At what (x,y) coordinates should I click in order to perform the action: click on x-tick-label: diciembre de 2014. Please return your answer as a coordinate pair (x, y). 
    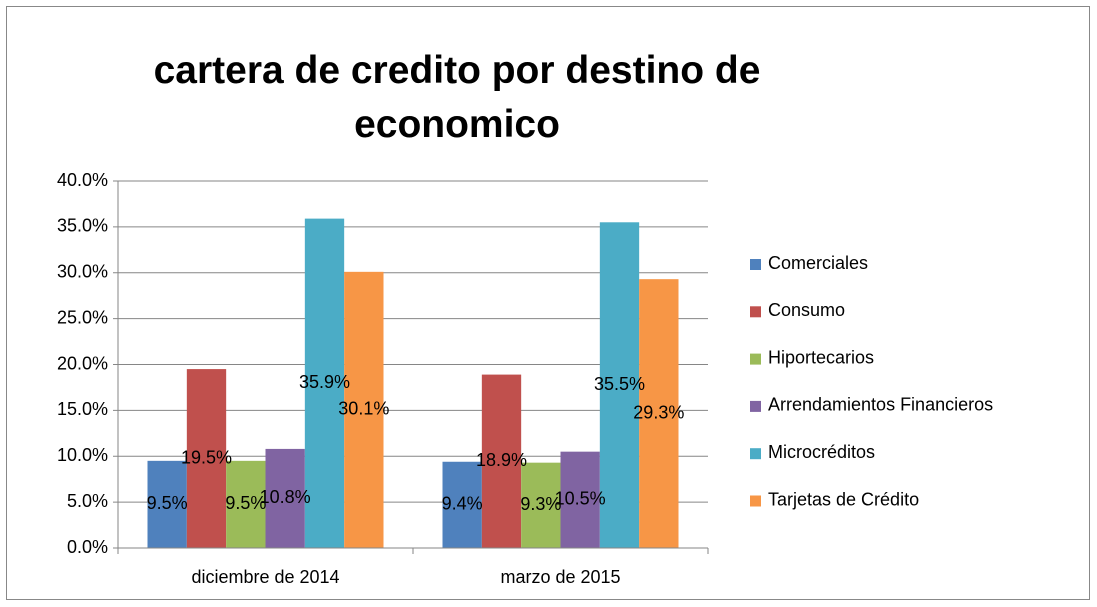
    Looking at the image, I should click on (265, 577).